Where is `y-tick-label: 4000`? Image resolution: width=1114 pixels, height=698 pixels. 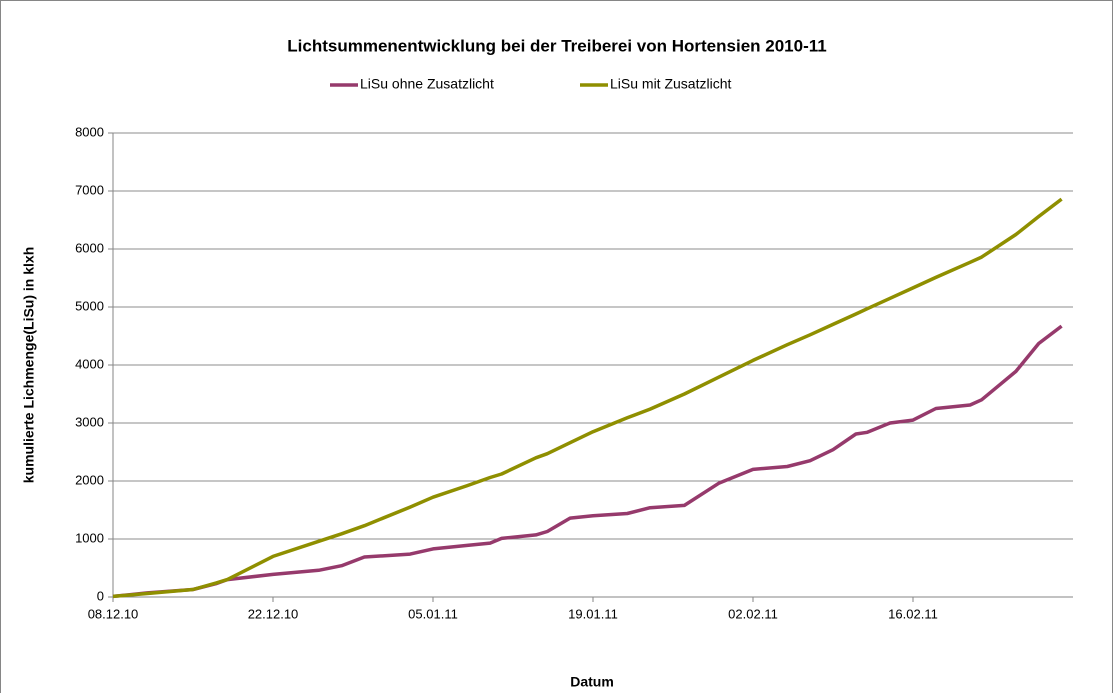 y-tick-label: 4000 is located at coordinates (89, 363).